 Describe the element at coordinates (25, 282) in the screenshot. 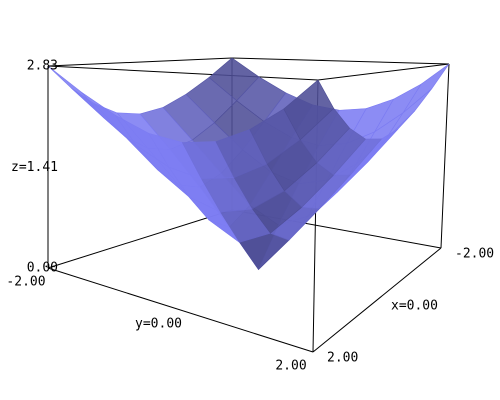

I see `y-tick-label: -2.00` at that location.